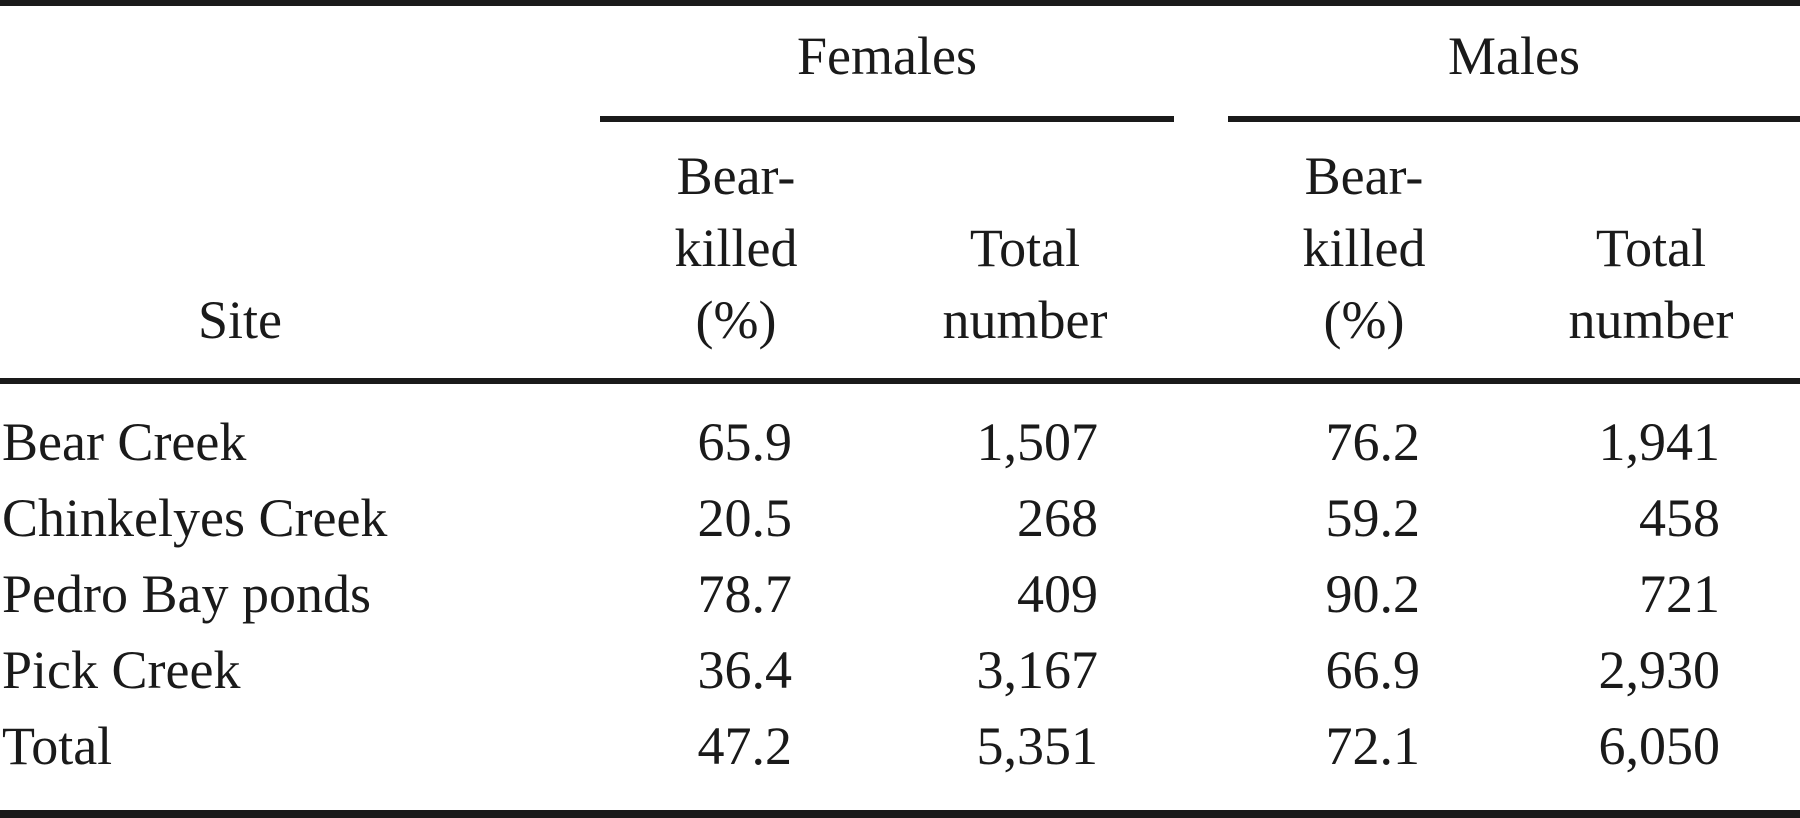  Describe the element at coordinates (1373, 594) in the screenshot. I see `male-bear-killed-value: 90.2` at that location.